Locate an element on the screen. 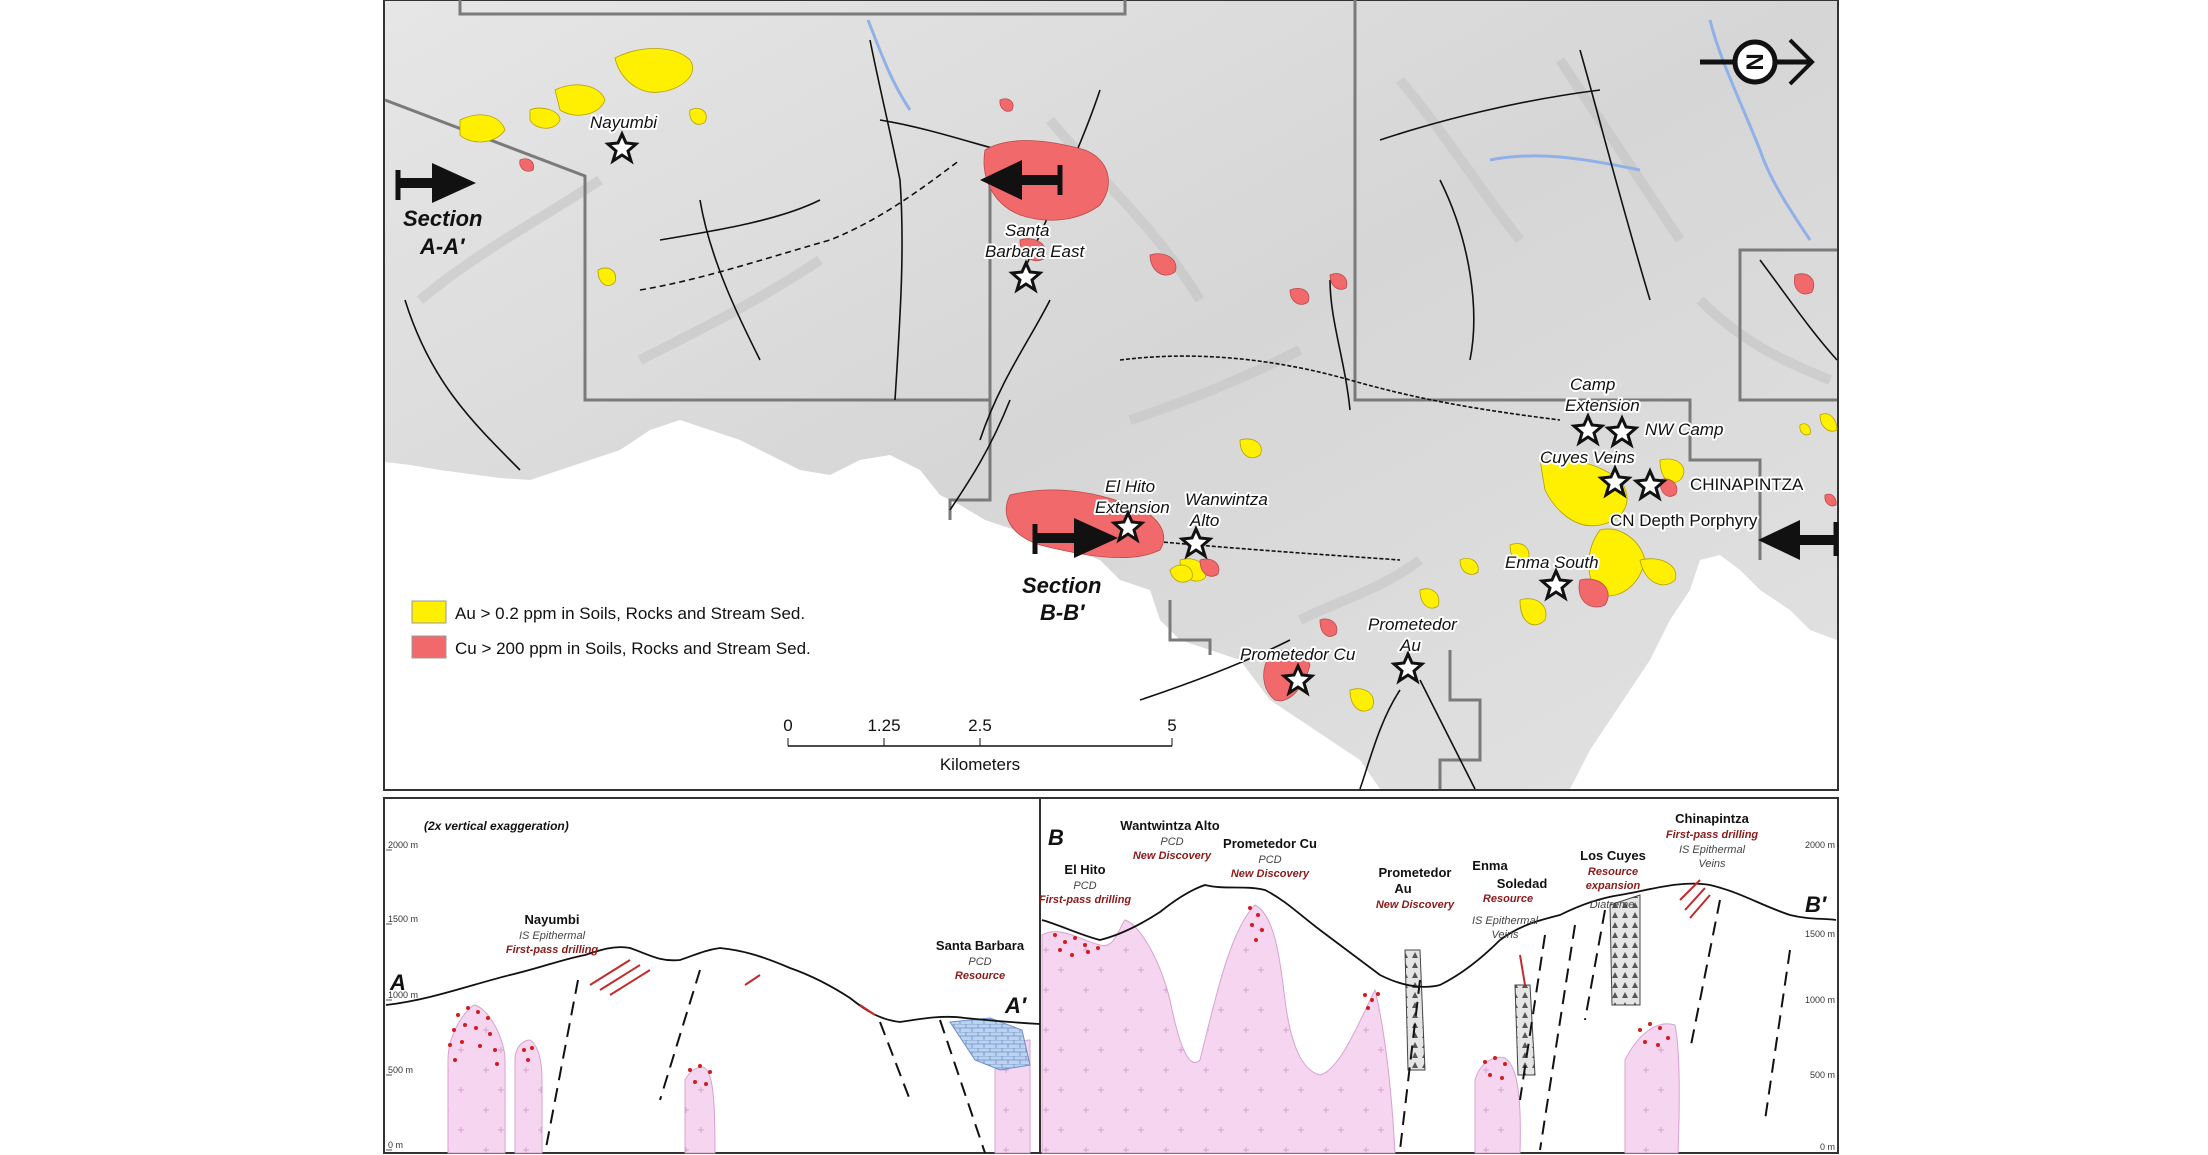 The width and height of the screenshot is (2208, 1155). label-santa-barbara: Santa Barbara is located at coordinates (980, 945).